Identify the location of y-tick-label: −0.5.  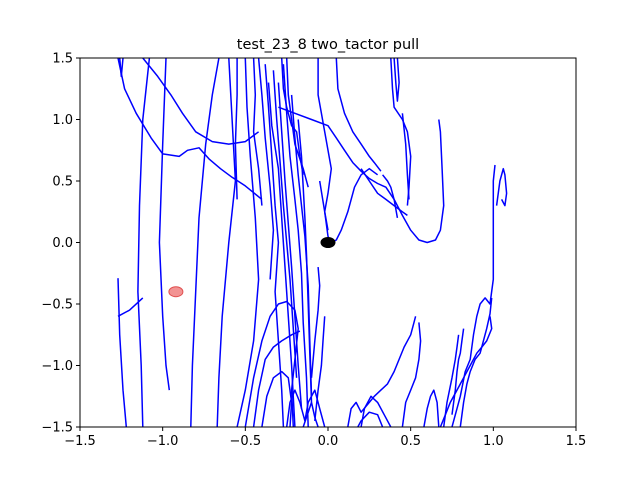
(57, 305).